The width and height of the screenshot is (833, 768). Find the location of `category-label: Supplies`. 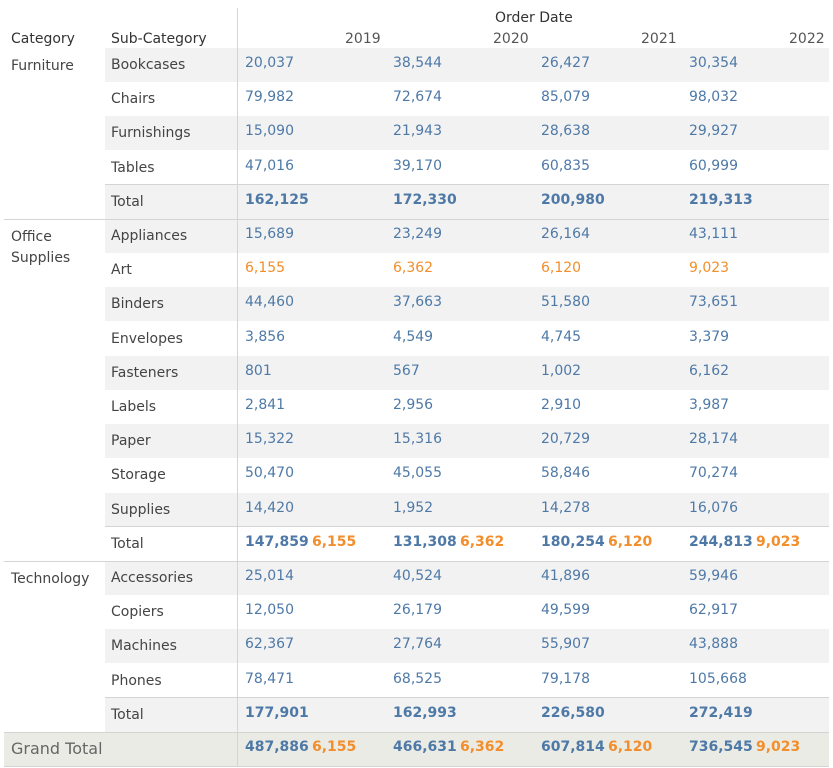

category-label: Supplies is located at coordinates (41, 258).